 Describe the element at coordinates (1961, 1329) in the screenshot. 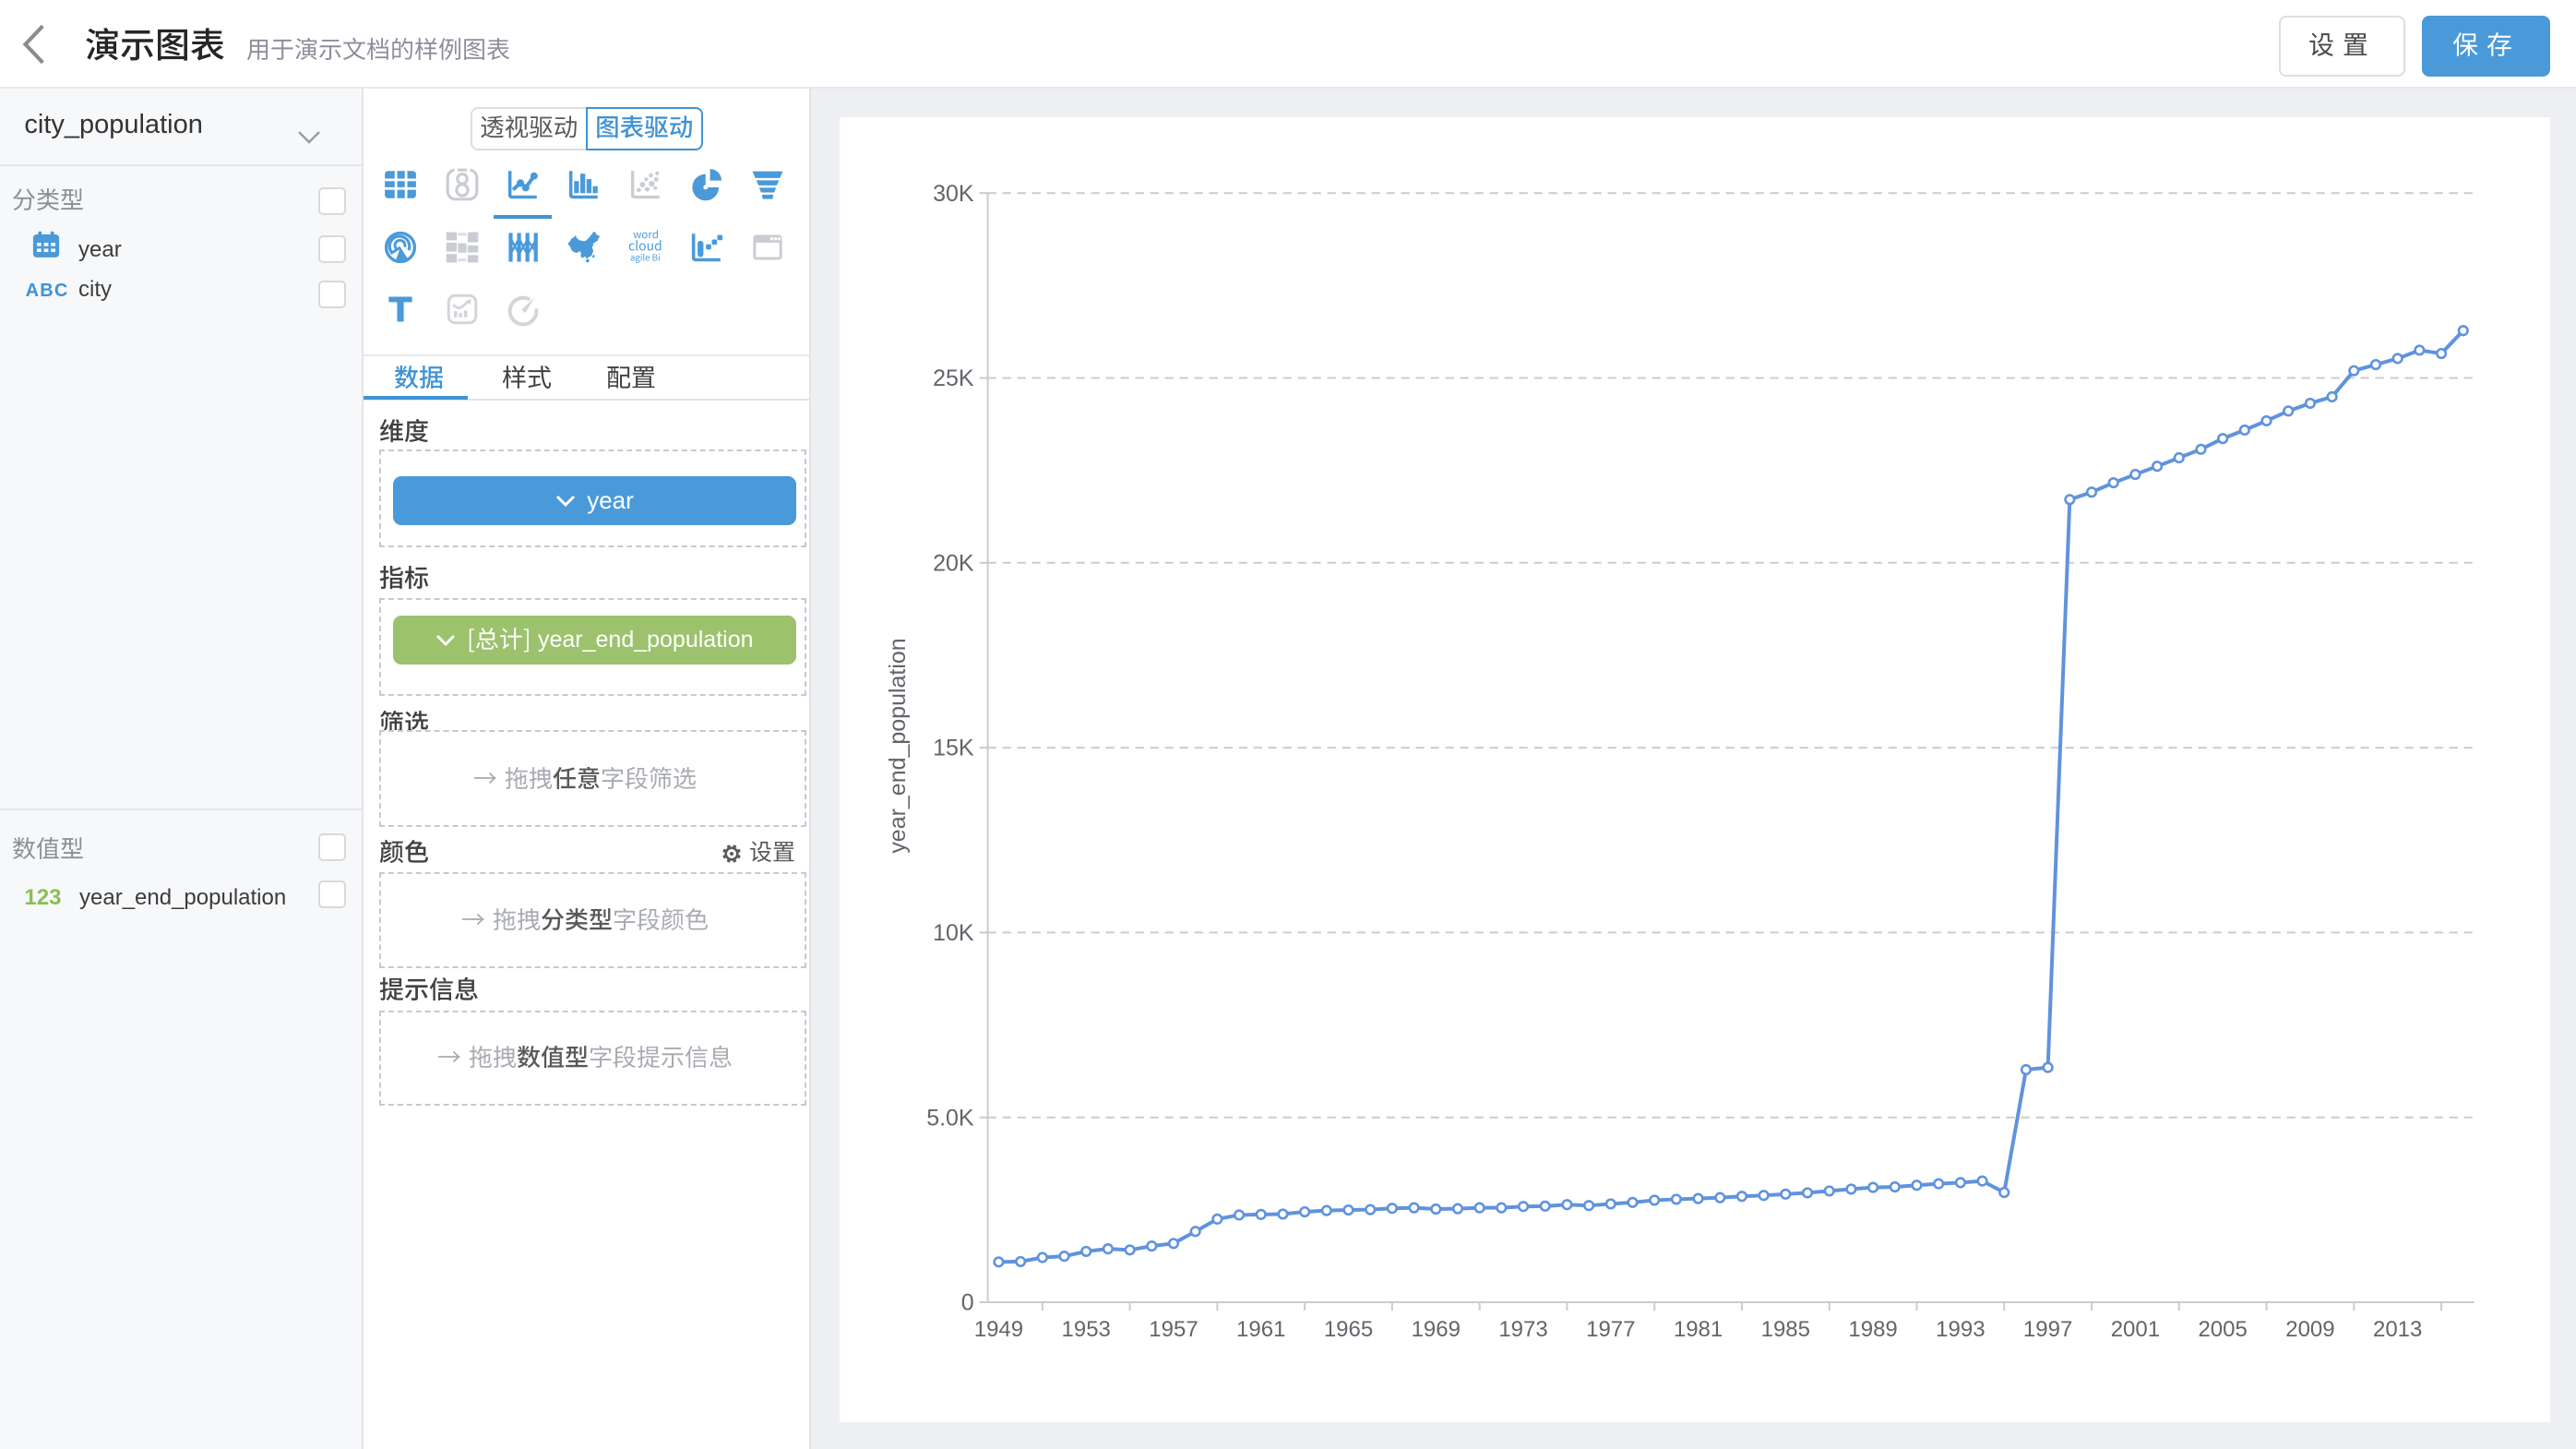

I see `svg-text: 1993` at that location.